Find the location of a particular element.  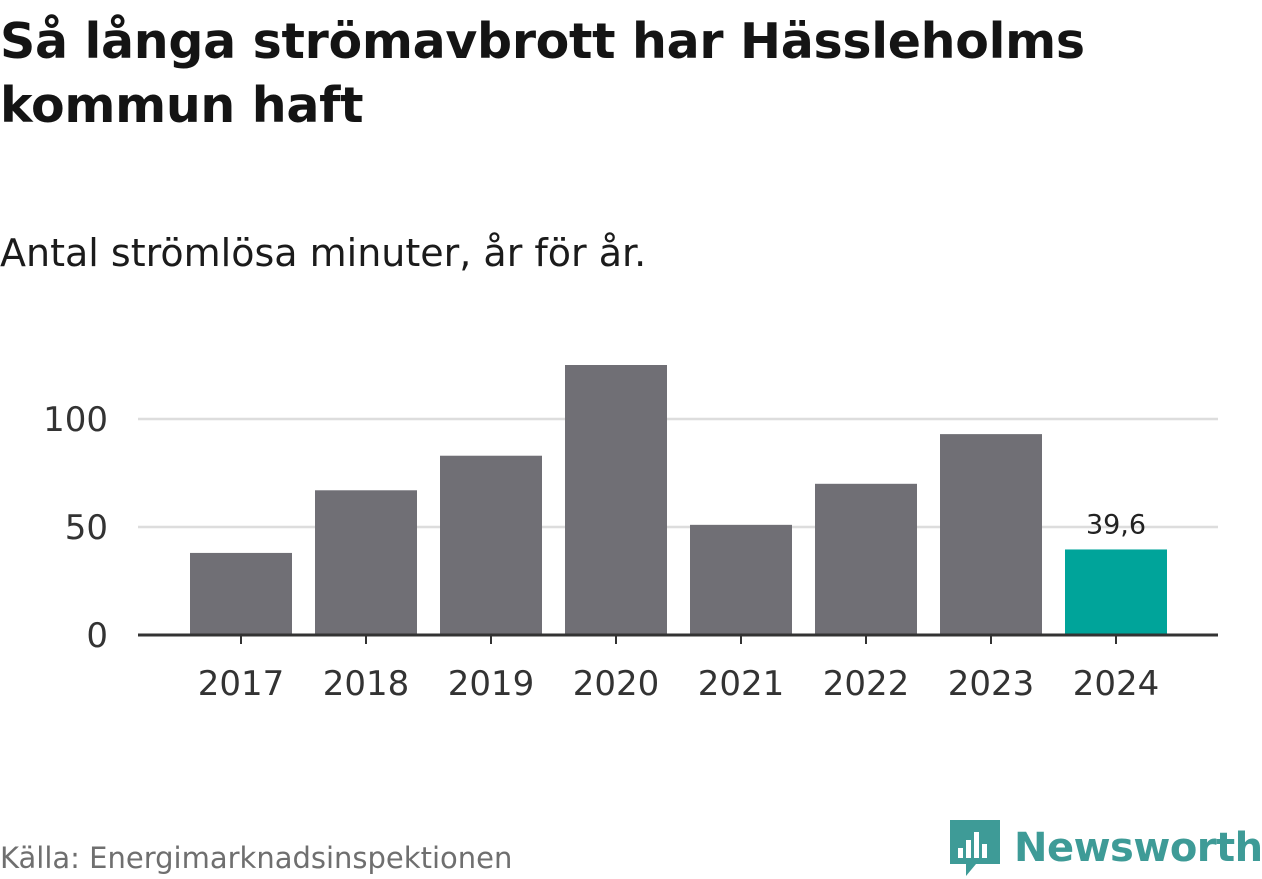

x-tick-label: 2017 is located at coordinates (241, 684).